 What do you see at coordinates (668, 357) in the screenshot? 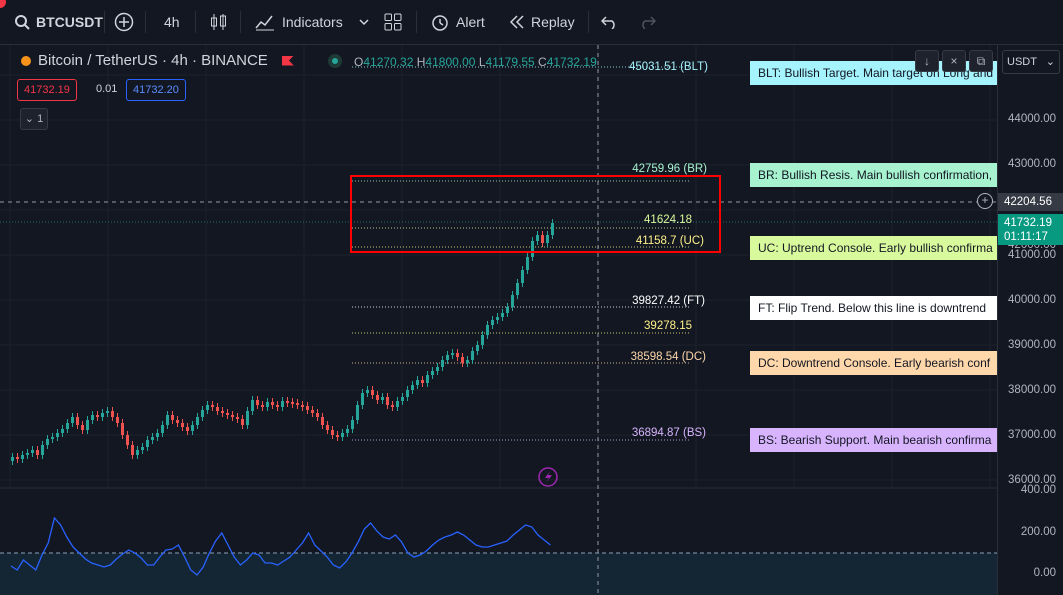
I see `level-label-dc: 38598.54 (DC)` at bounding box center [668, 357].